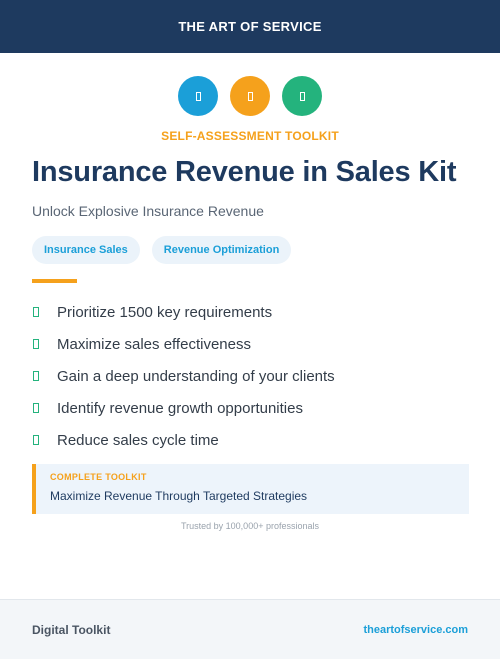 The width and height of the screenshot is (500, 659). I want to click on feature-text: Reduce sales cycle time, so click(138, 440).